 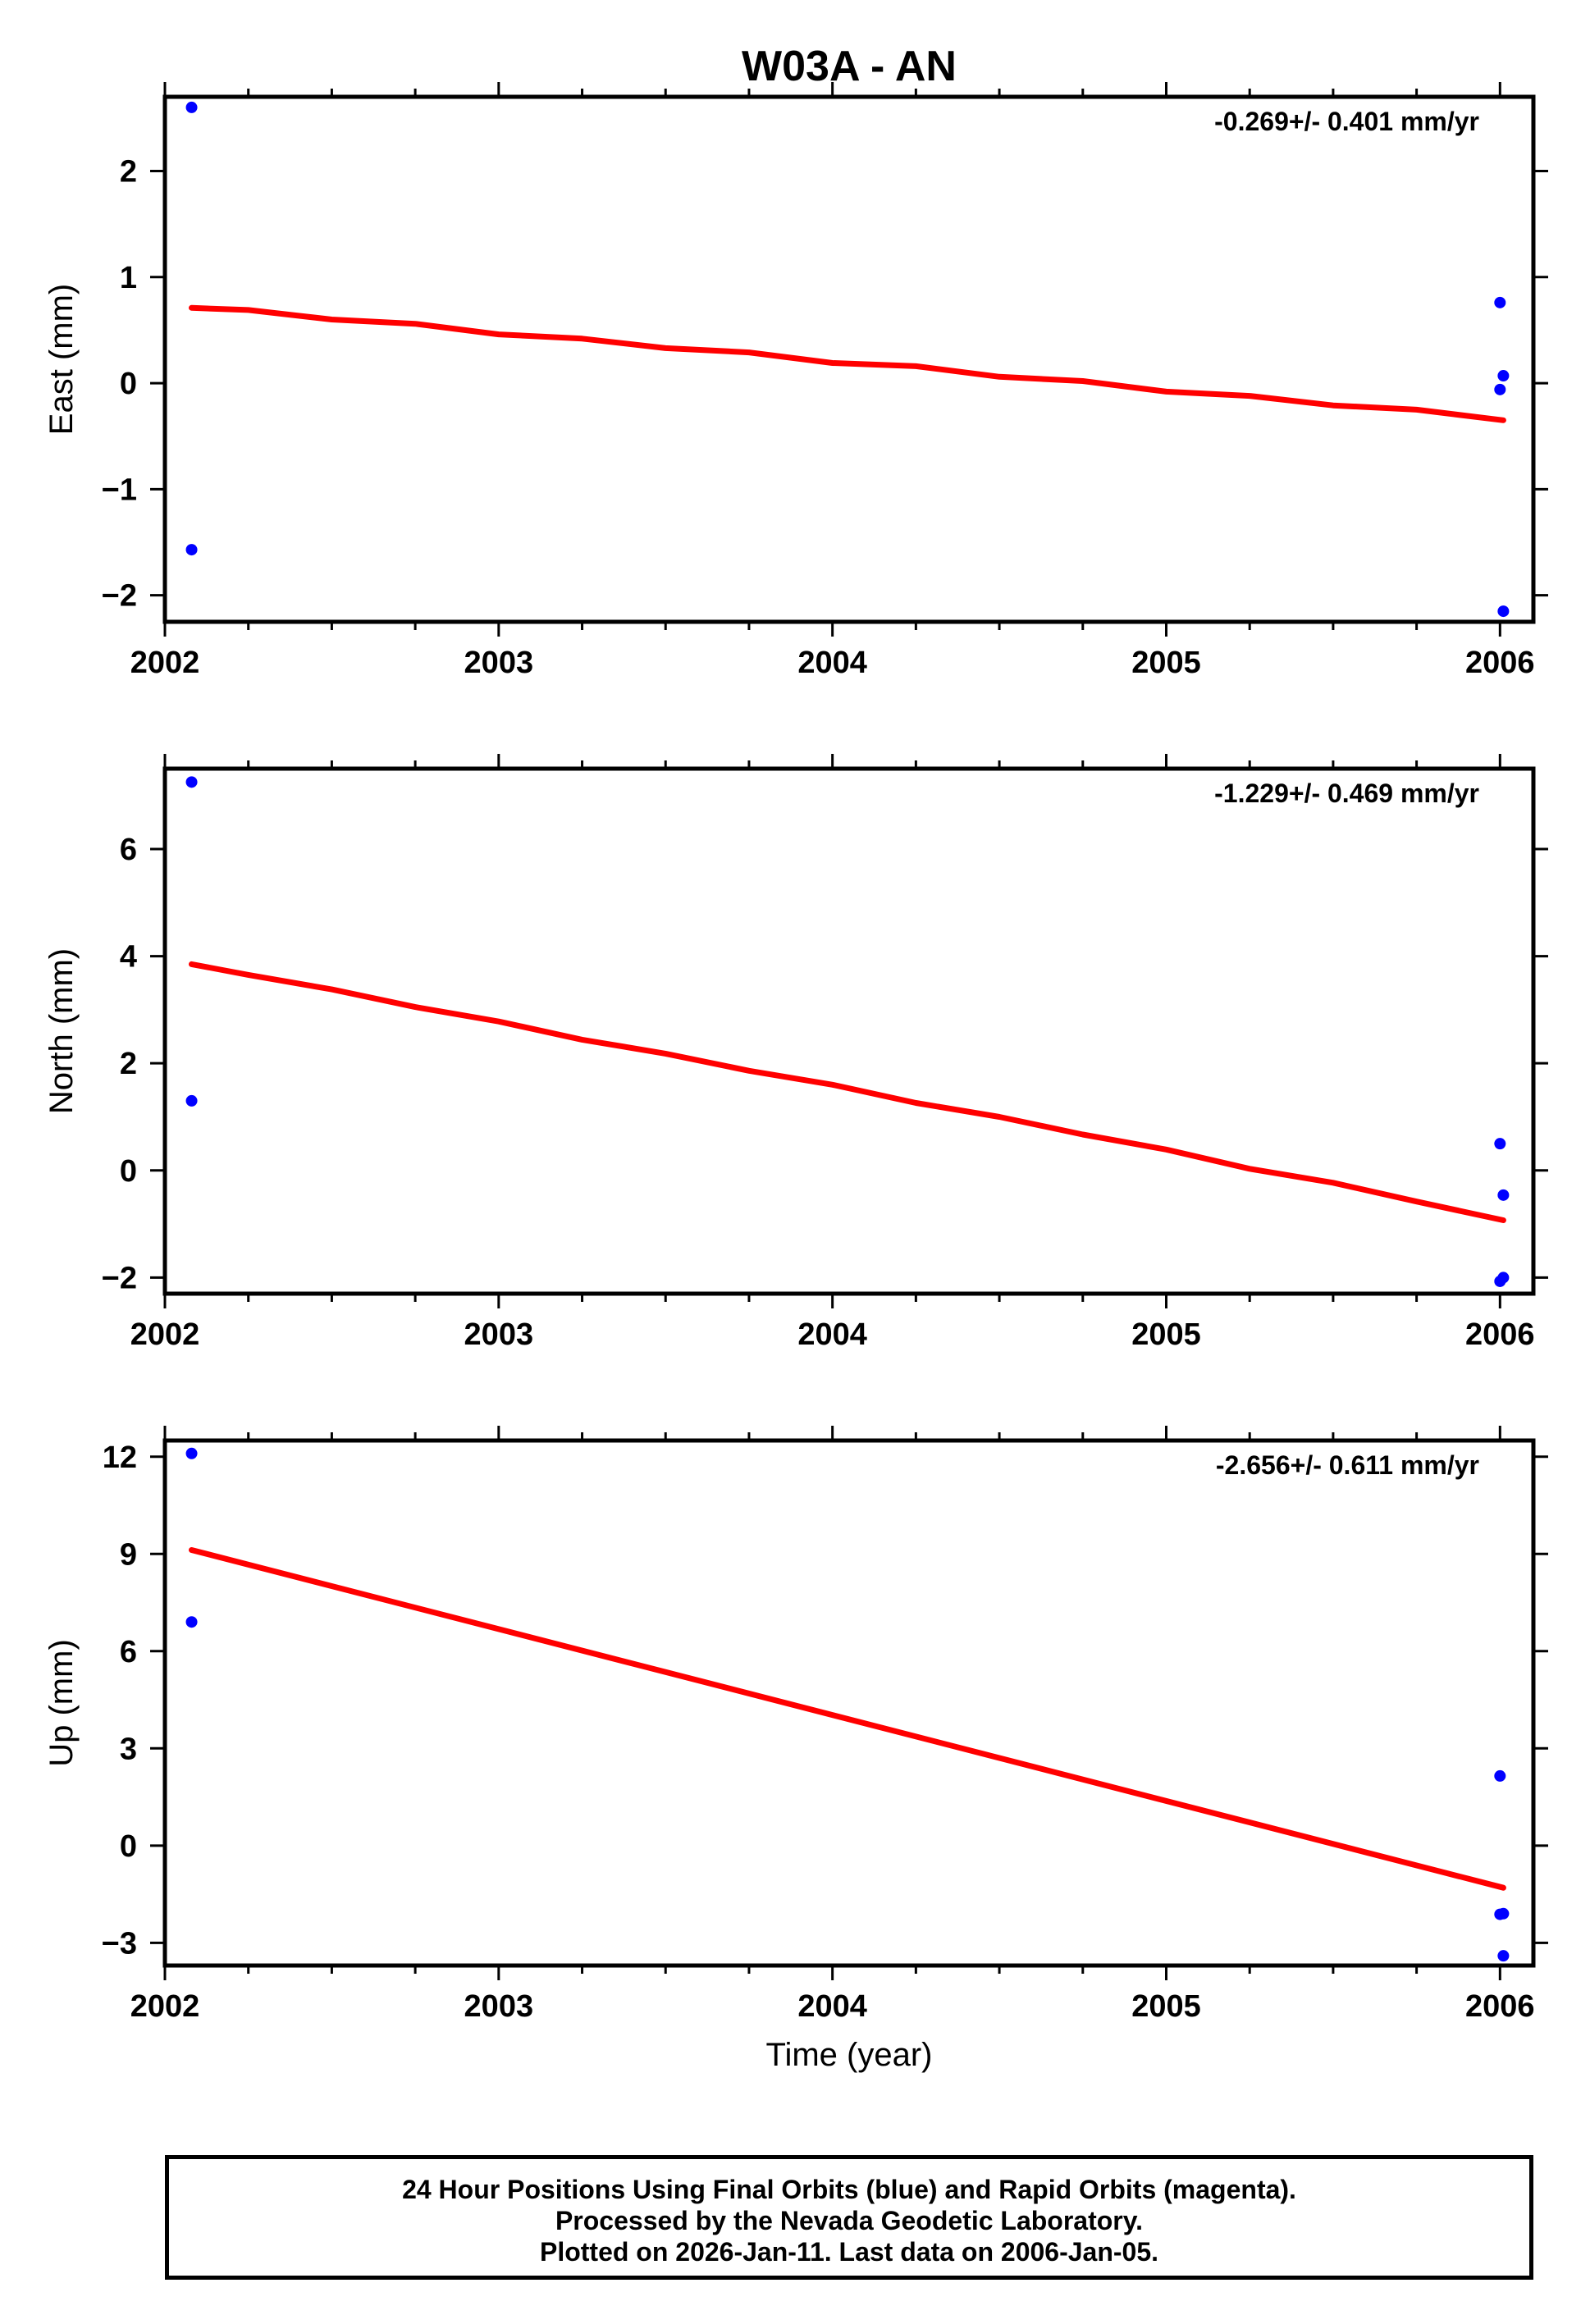 What do you see at coordinates (1347, 1465) in the screenshot?
I see `rate-label: -2.656+/- 0.611 mm/yr` at bounding box center [1347, 1465].